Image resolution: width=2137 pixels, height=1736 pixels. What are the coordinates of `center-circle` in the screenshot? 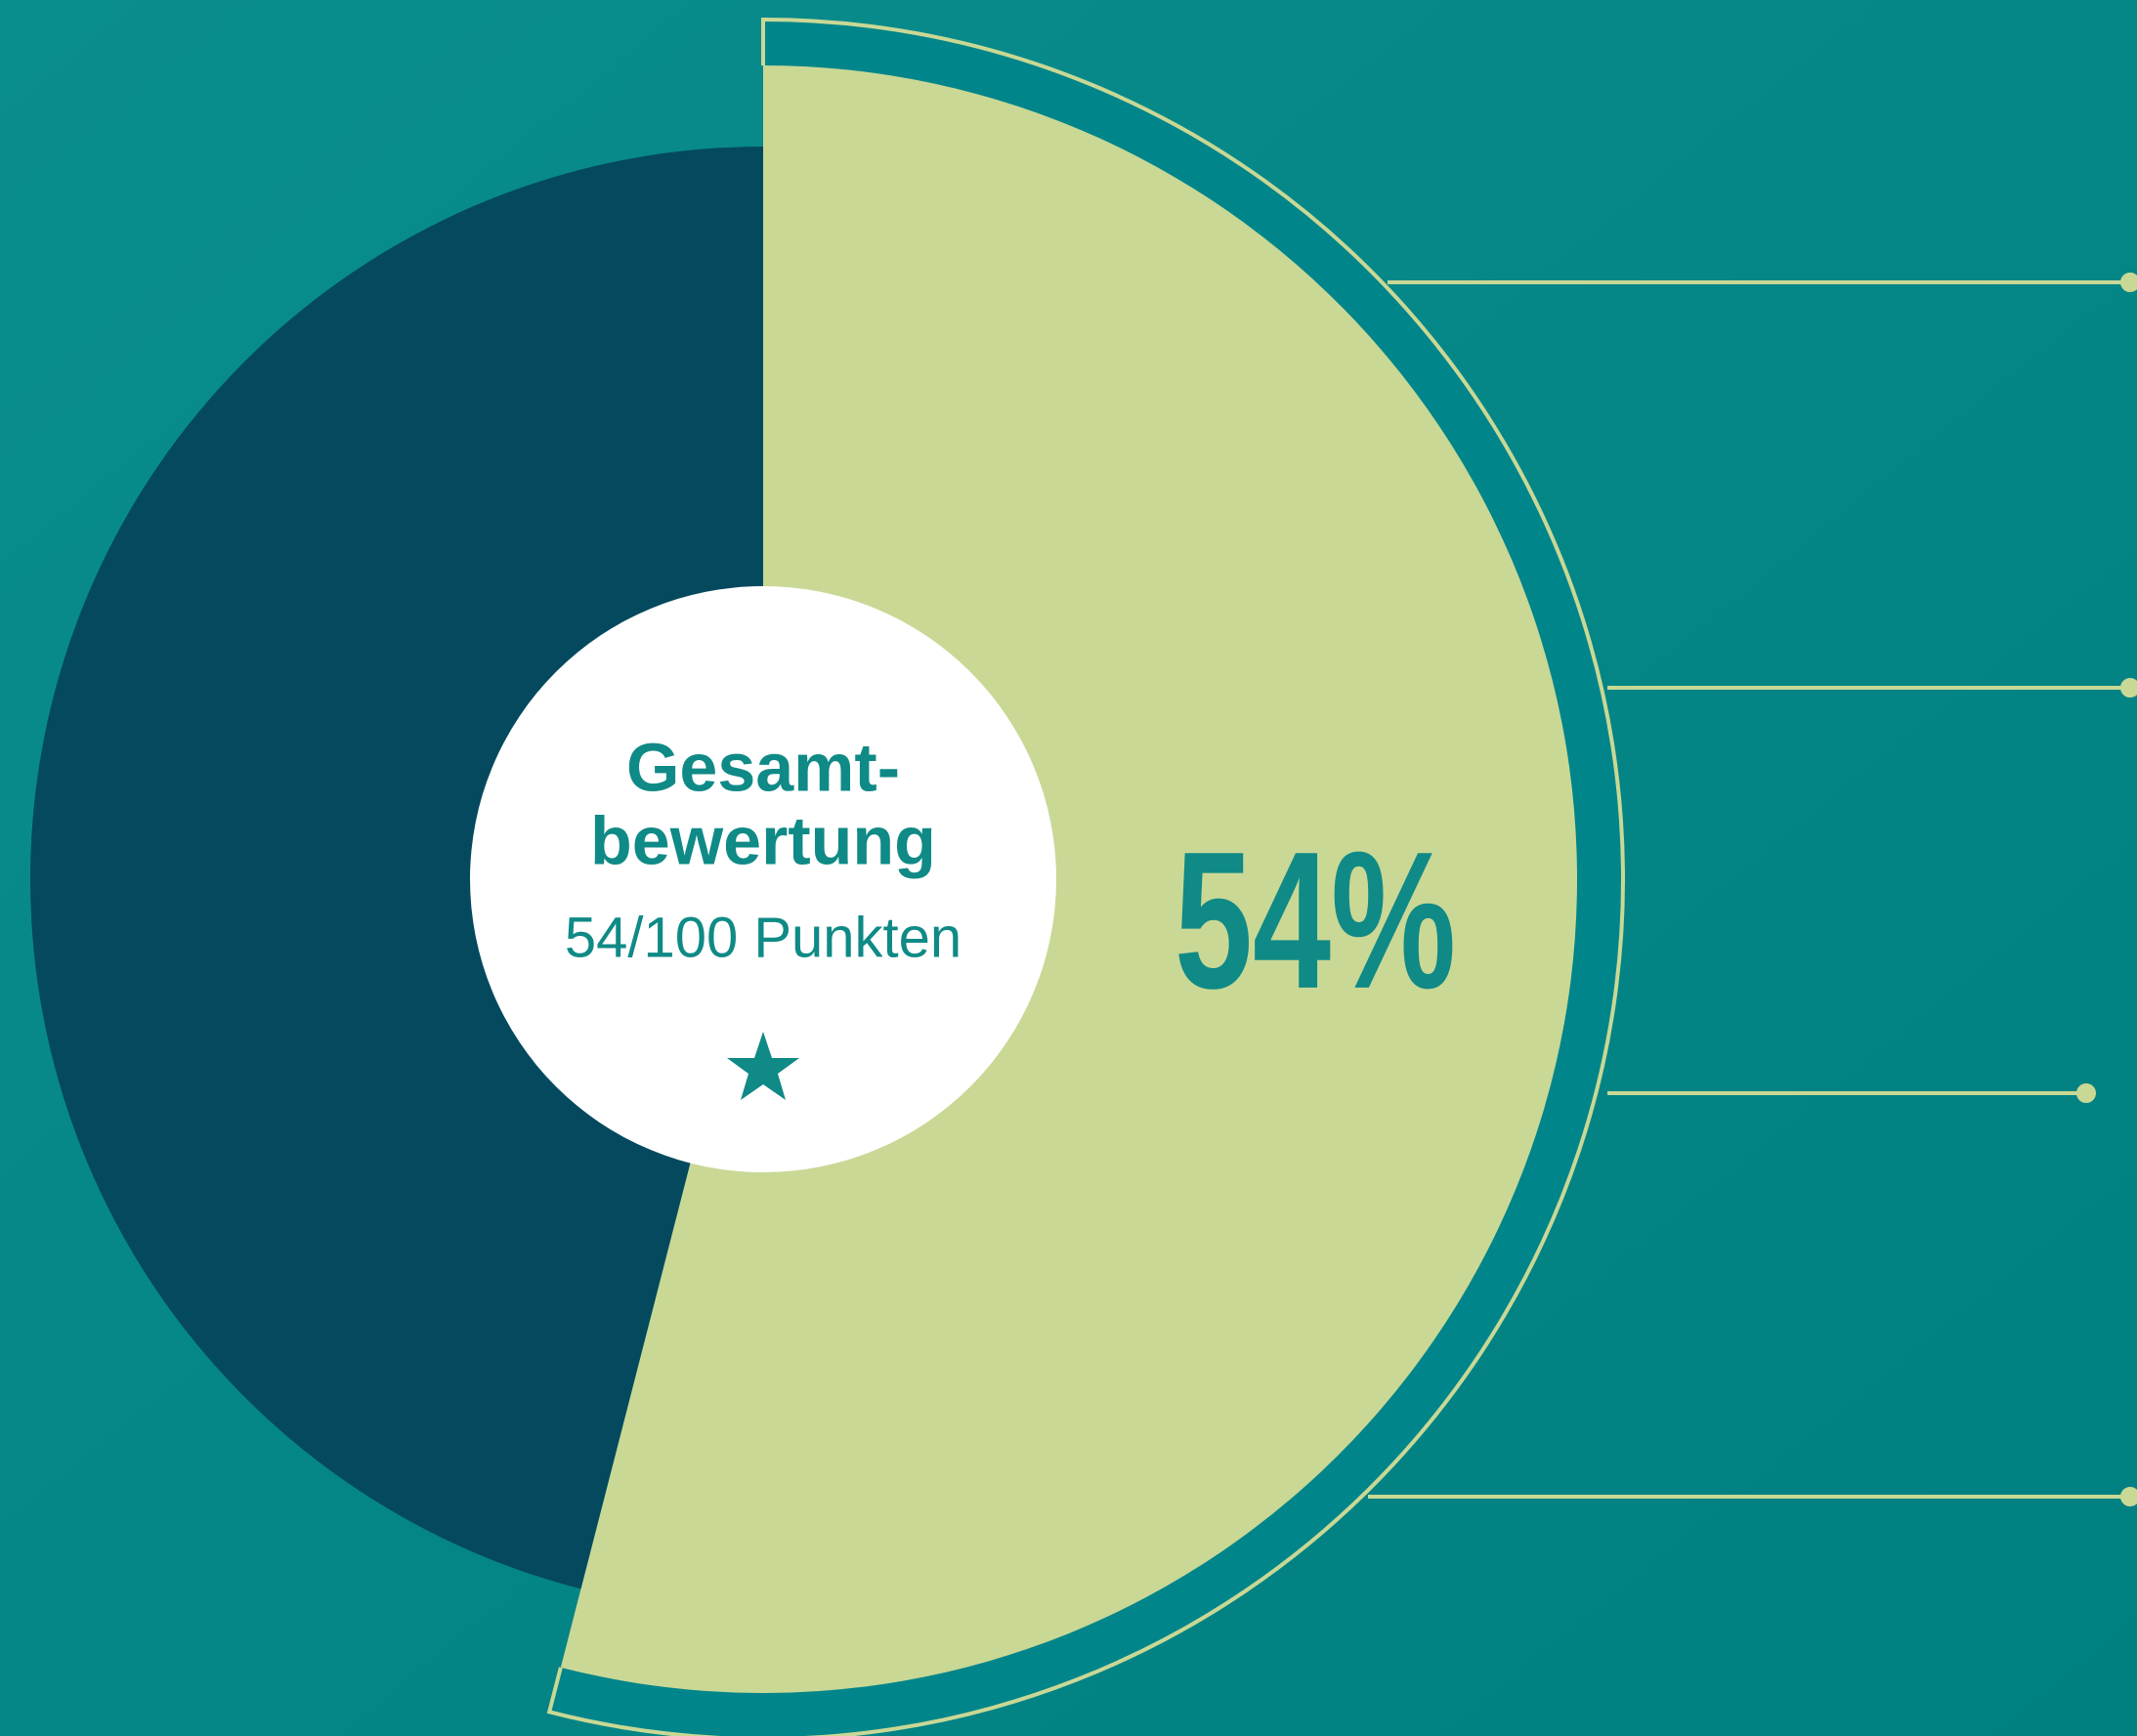 It's located at (763, 879).